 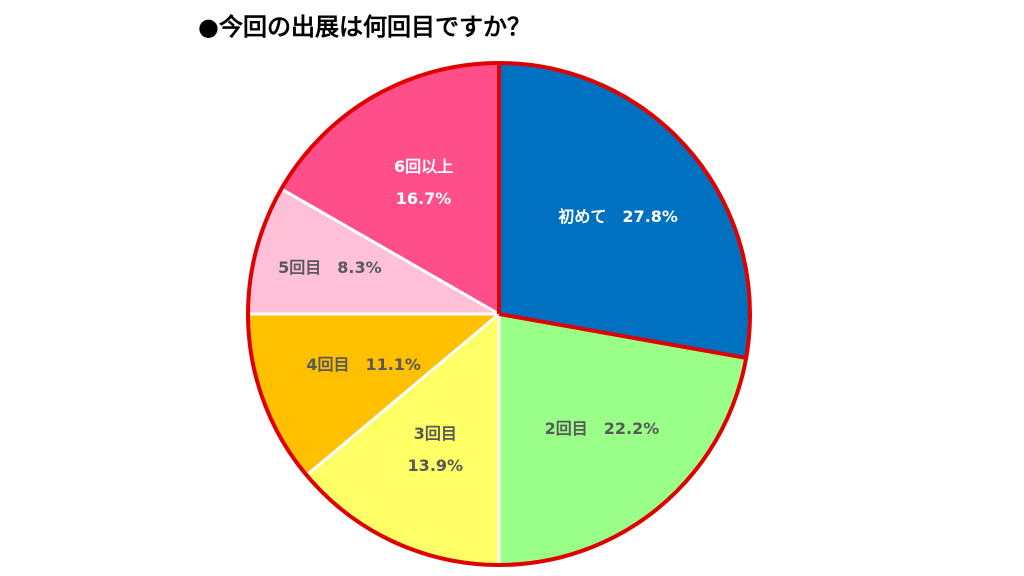 I want to click on category-label: 4回目, so click(x=327, y=364).